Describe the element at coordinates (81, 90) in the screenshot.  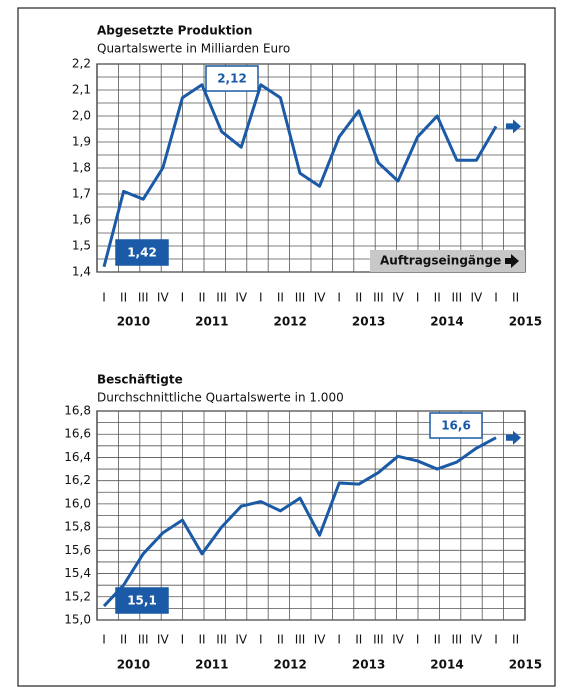
I see `y-tick-label: 2,1` at that location.